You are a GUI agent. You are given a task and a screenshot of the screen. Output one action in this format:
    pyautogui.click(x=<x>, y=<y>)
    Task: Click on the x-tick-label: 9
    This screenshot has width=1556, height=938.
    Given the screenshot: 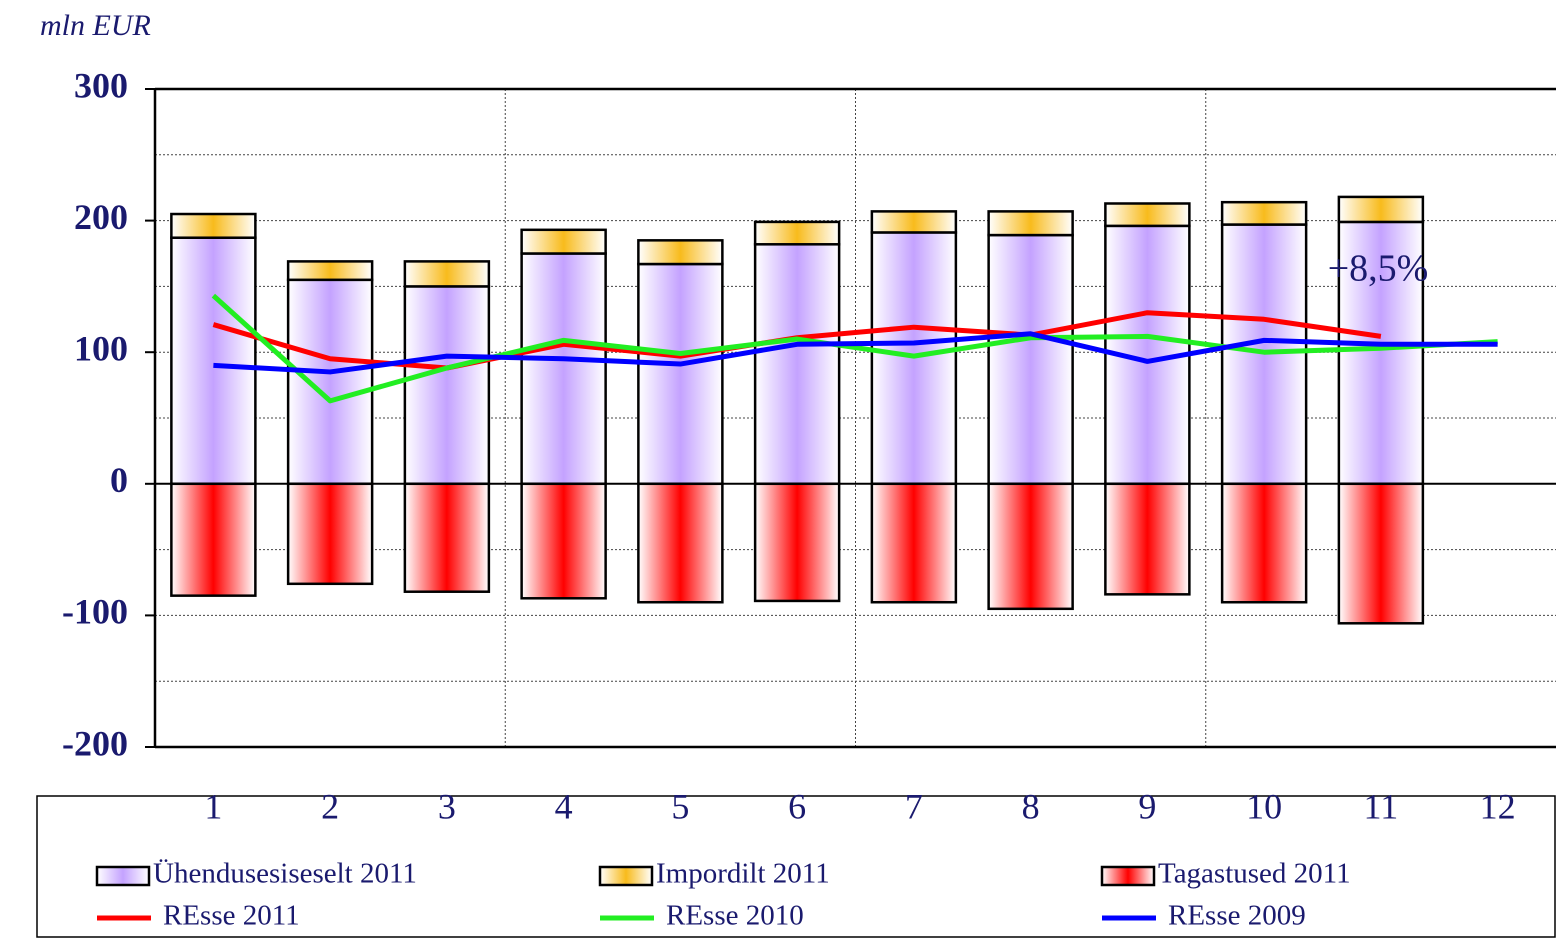 What is the action you would take?
    pyautogui.click(x=1147, y=806)
    